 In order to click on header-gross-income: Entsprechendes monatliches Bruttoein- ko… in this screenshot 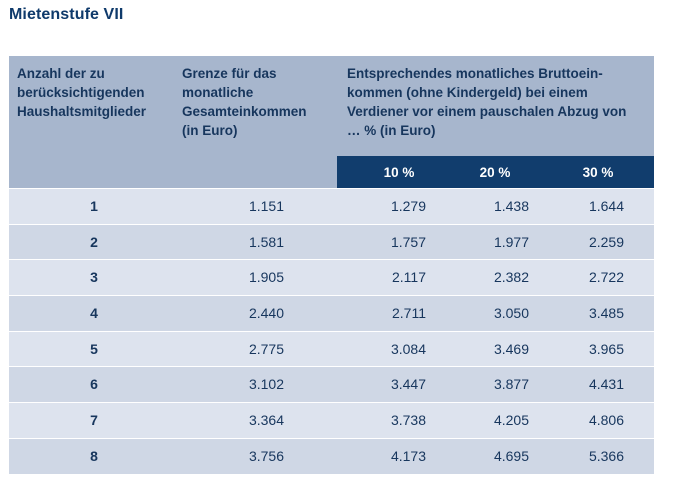, I will do `click(497, 102)`.